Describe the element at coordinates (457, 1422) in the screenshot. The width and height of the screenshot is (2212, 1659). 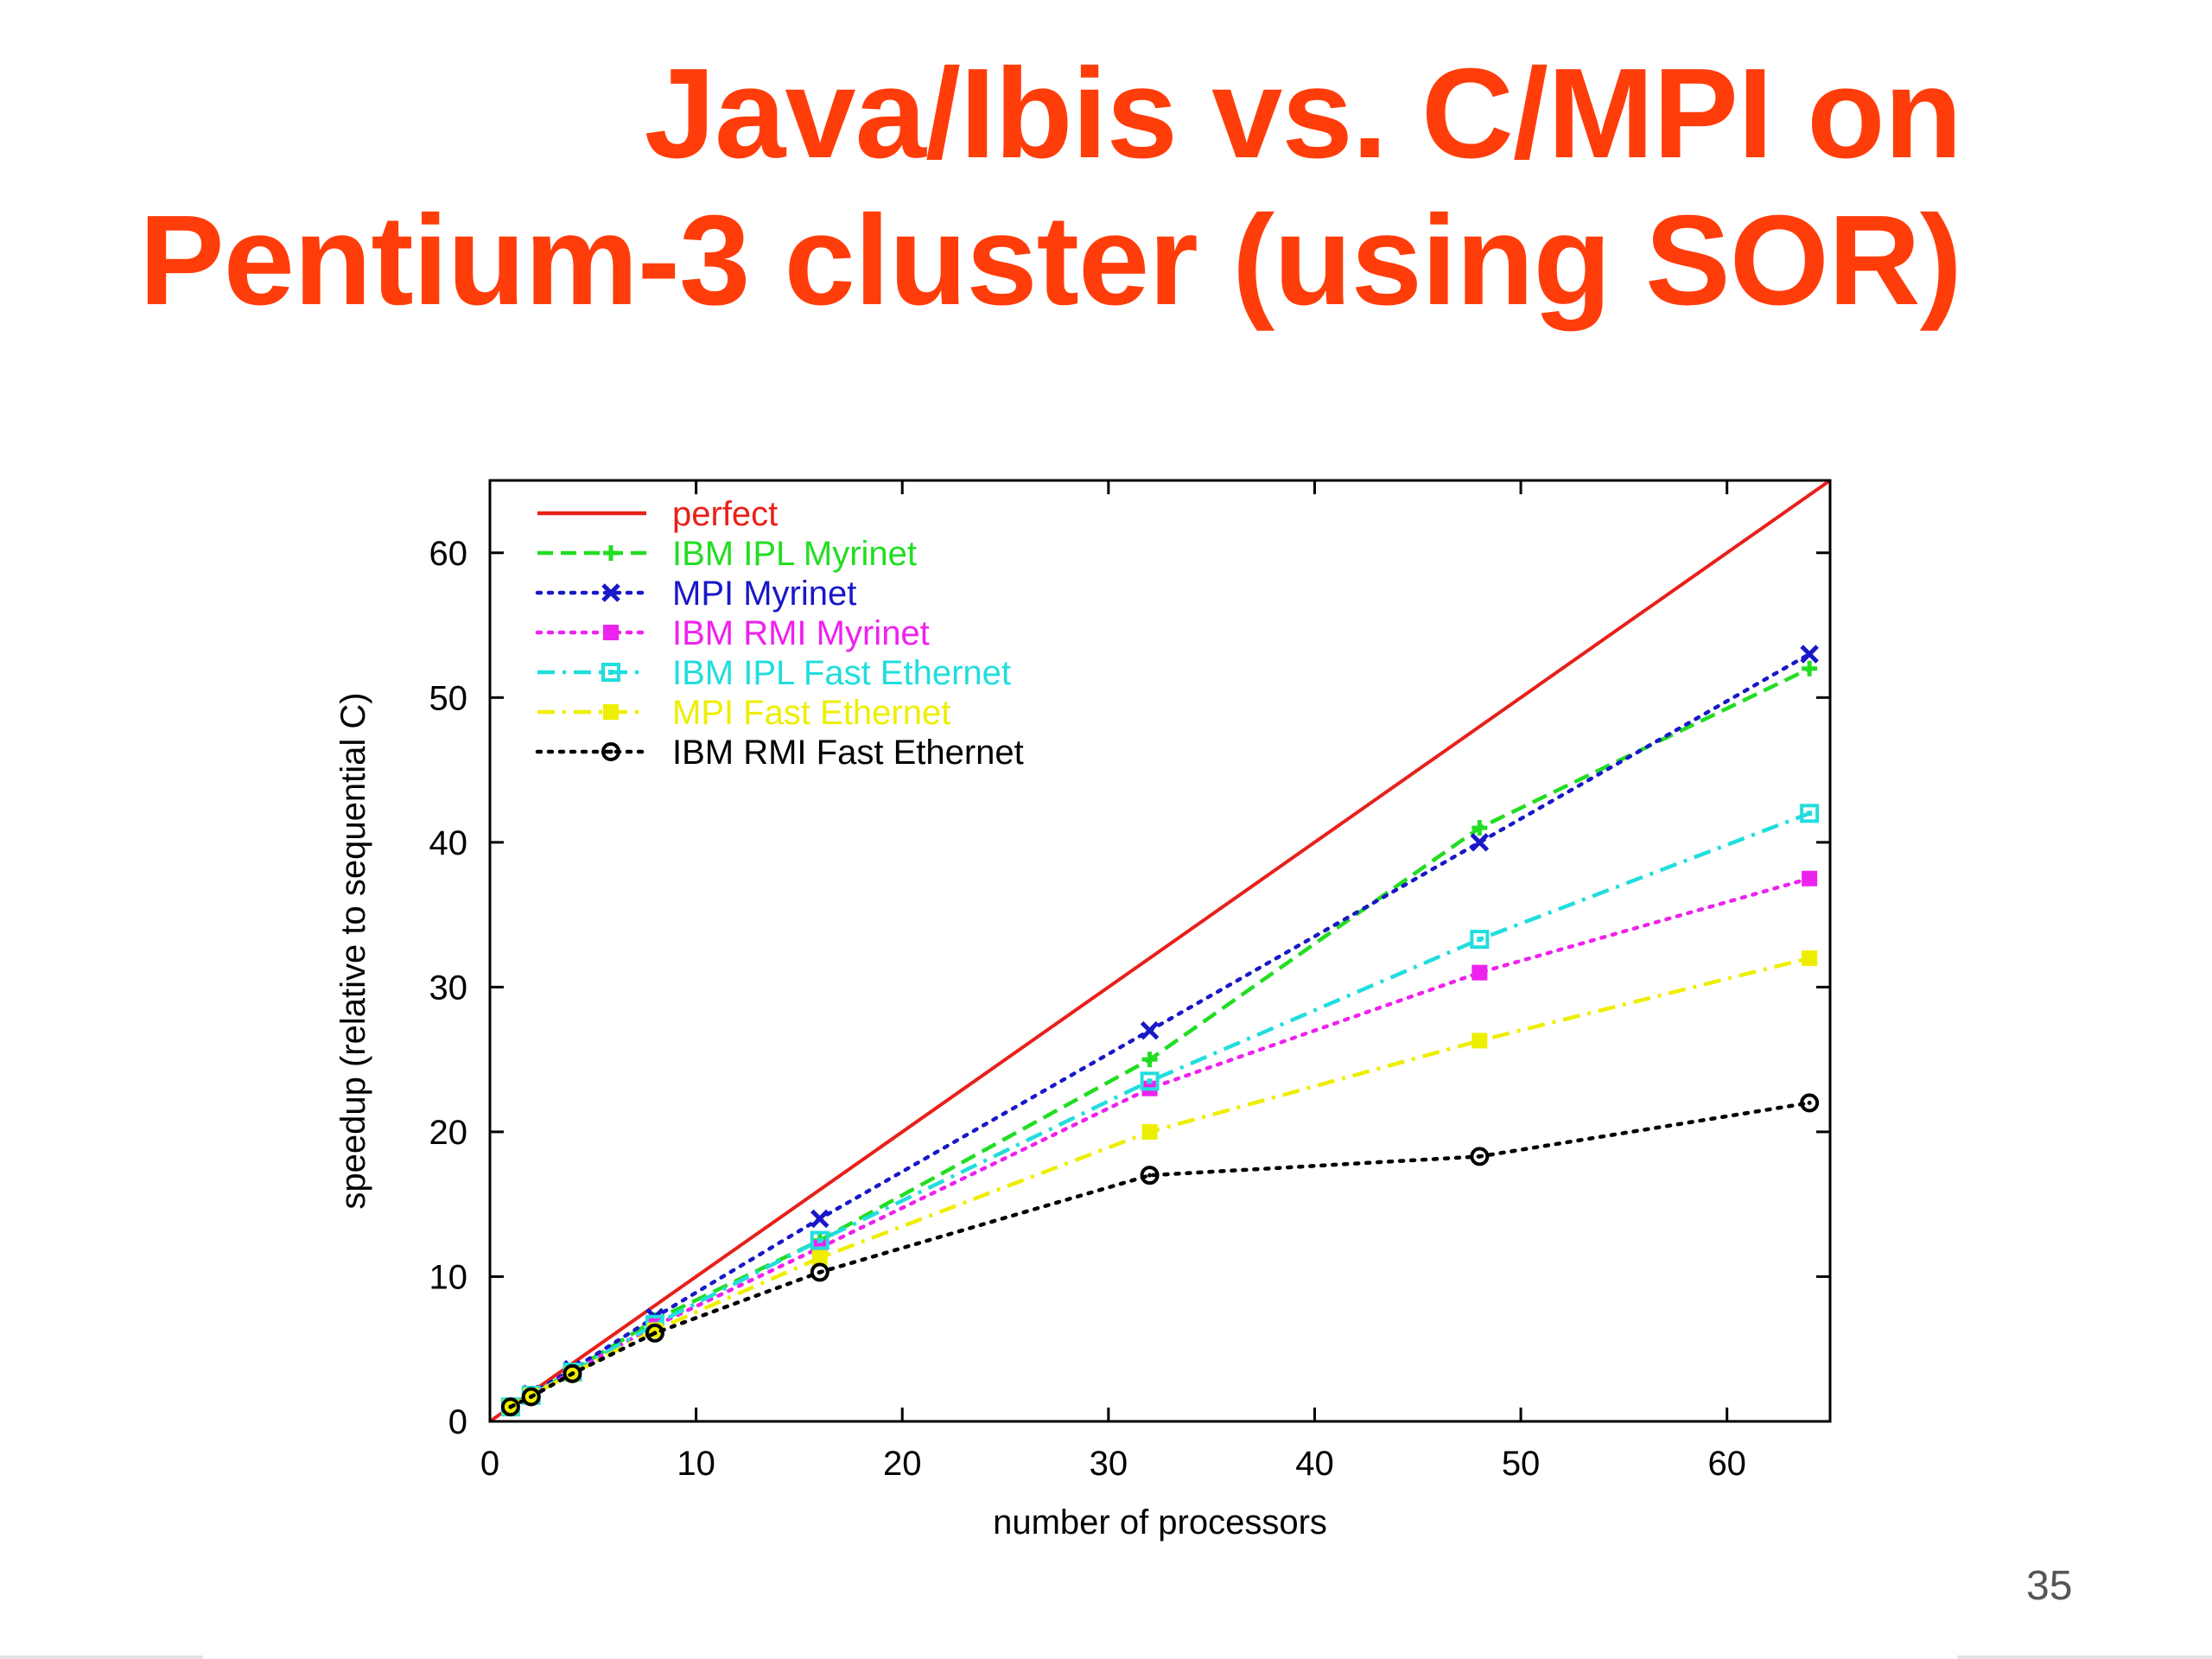
I see `y-tick-label: 0` at that location.